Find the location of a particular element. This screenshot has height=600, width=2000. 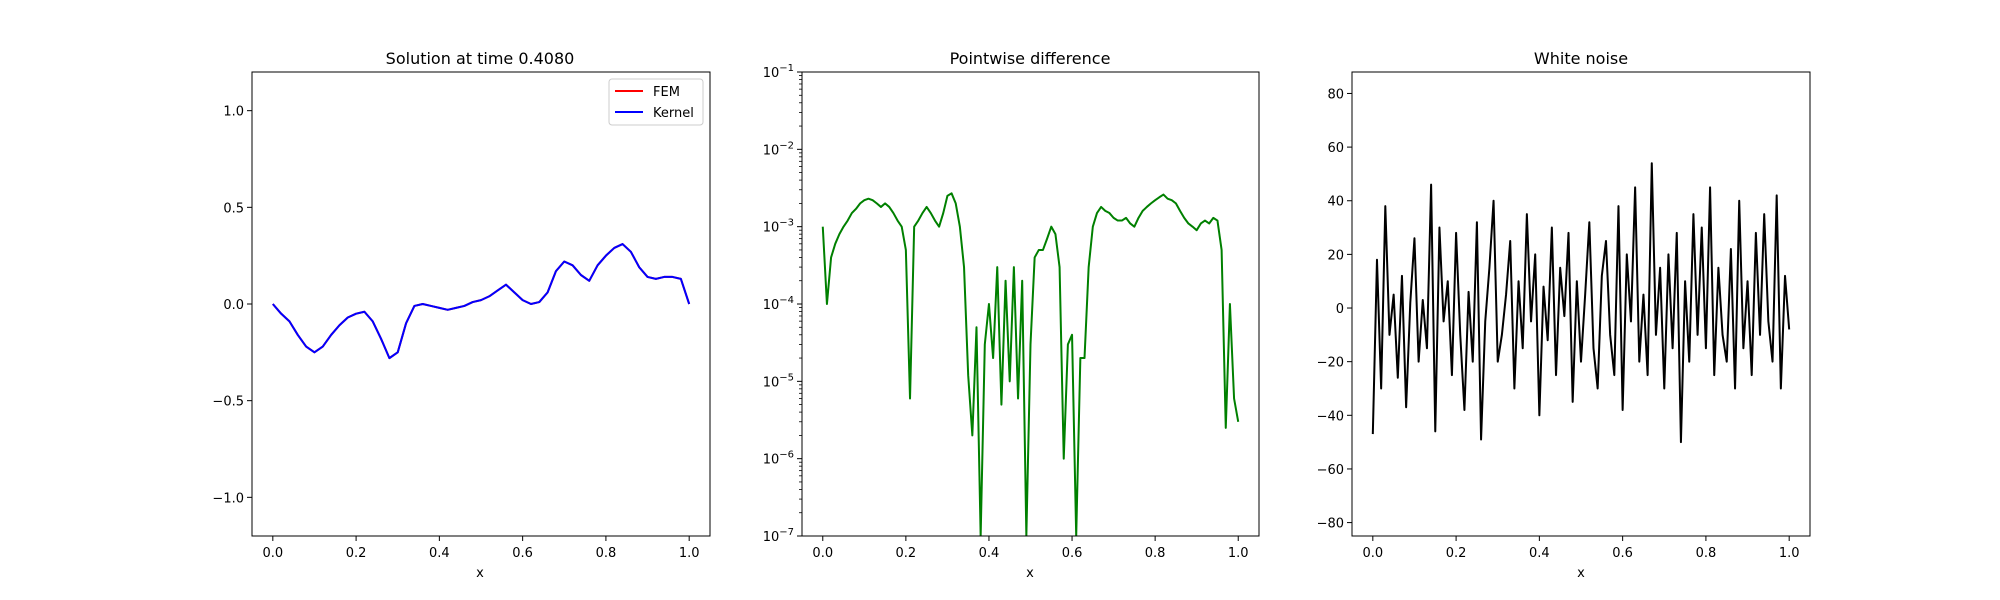

legend: FEM Kernel is located at coordinates (656, 102).